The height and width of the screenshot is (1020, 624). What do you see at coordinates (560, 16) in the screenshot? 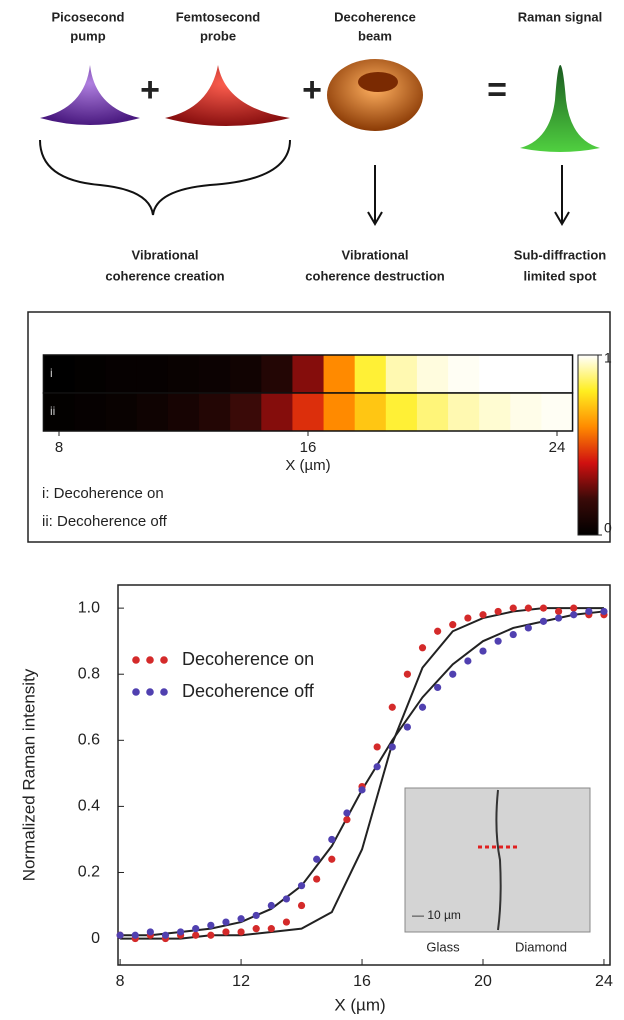
I see `input-label: Raman signal` at bounding box center [560, 16].